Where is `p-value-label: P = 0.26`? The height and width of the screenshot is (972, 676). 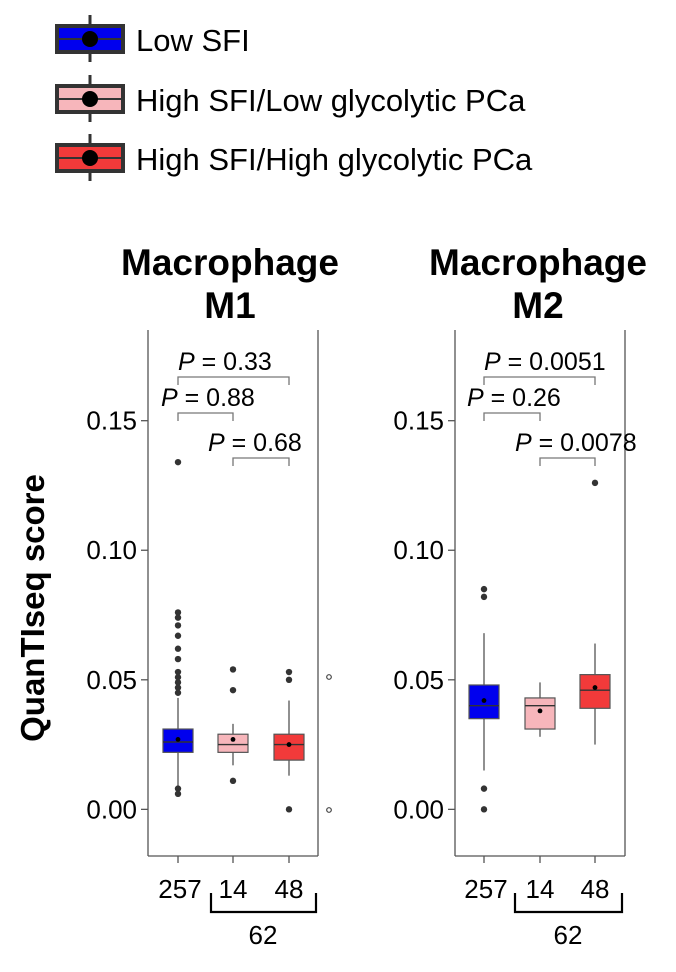
p-value-label: P = 0.26 is located at coordinates (514, 398).